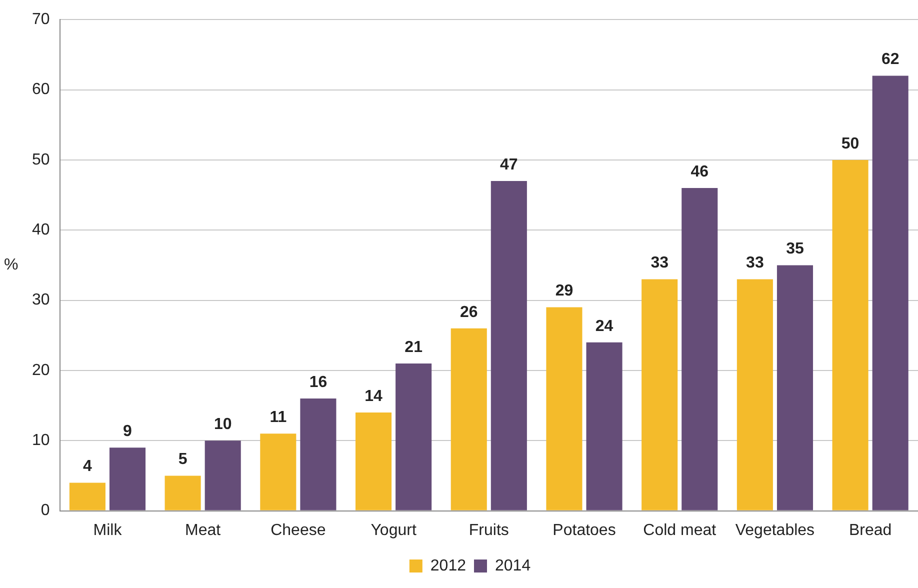  I want to click on data-label: 5, so click(183, 459).